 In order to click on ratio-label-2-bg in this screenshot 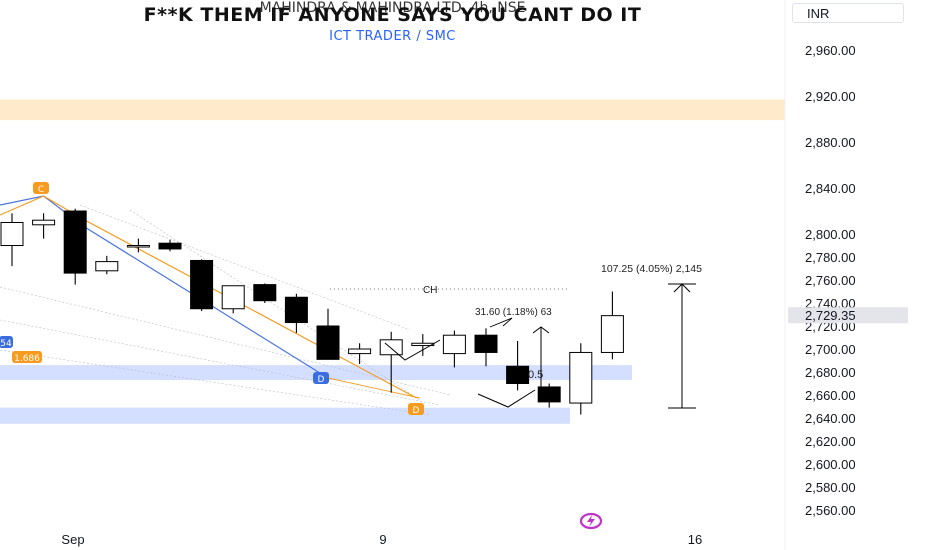, I will do `click(6, 342)`.